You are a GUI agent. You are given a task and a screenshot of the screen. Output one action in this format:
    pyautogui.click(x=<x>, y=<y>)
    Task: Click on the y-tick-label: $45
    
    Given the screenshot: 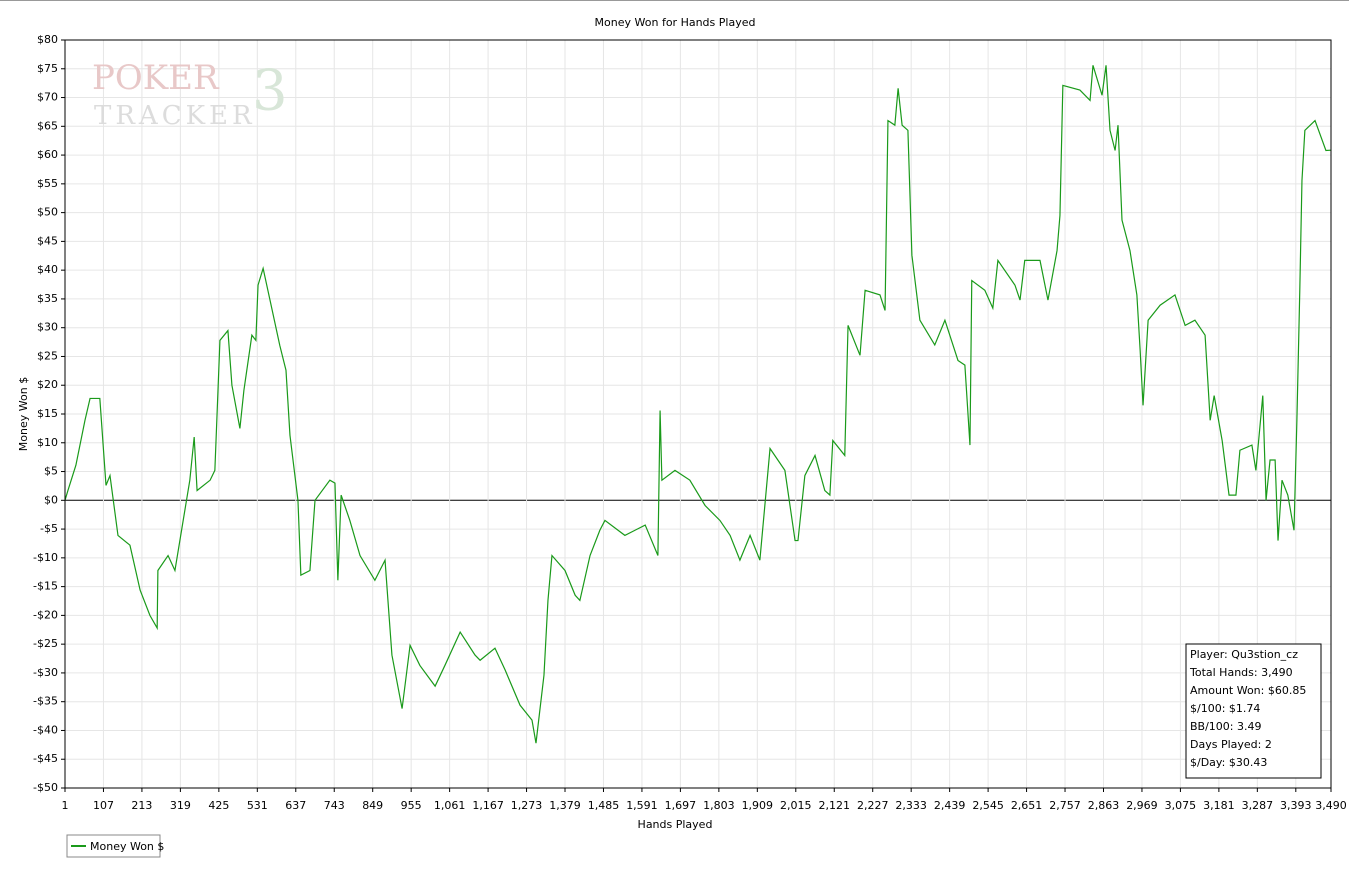 What is the action you would take?
    pyautogui.click(x=47, y=240)
    